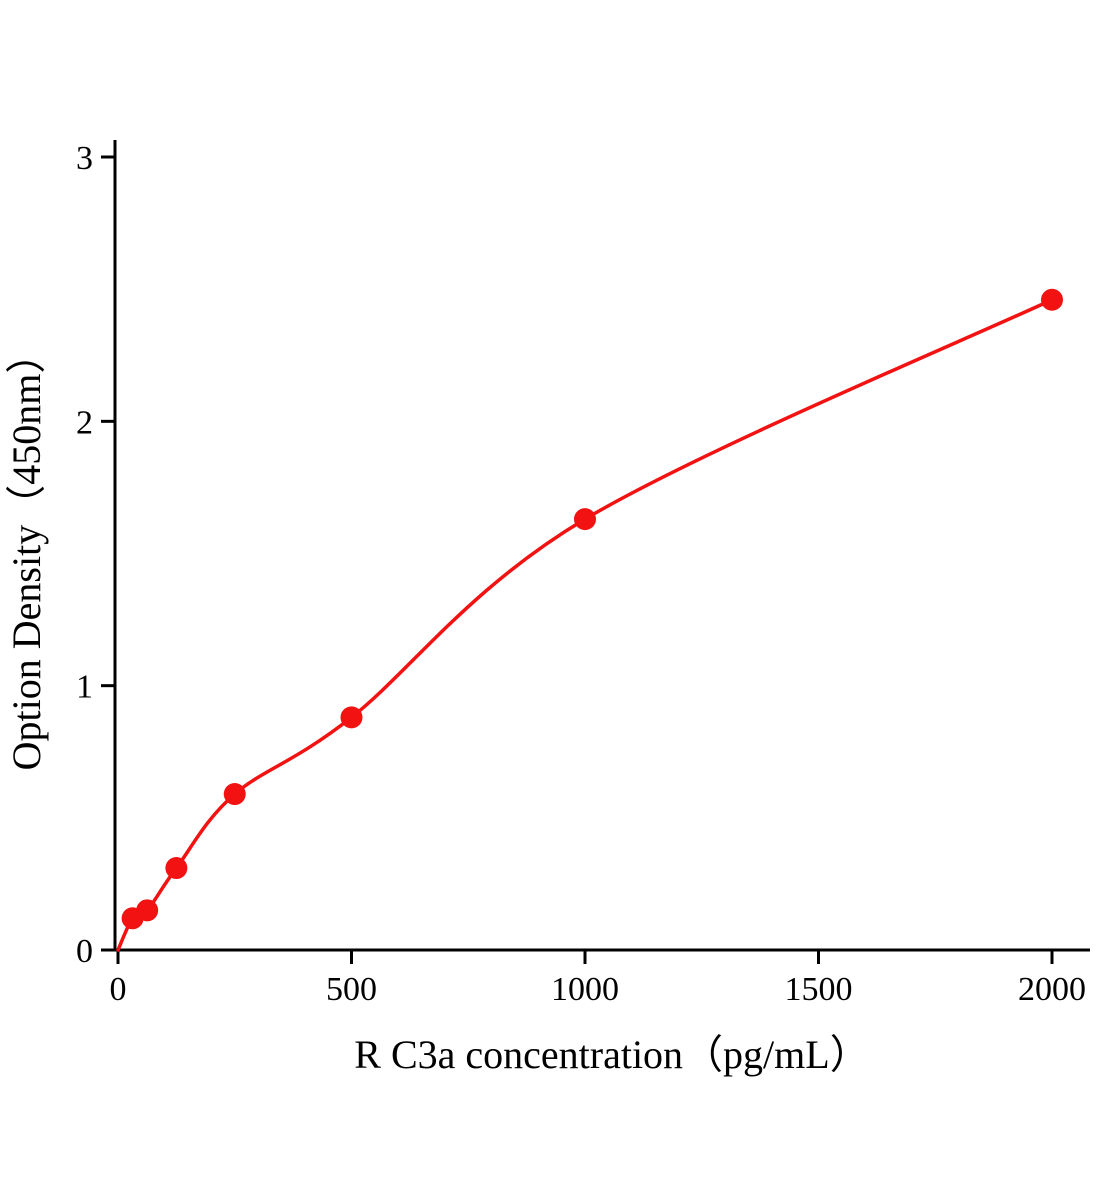 The width and height of the screenshot is (1104, 1200). Describe the element at coordinates (585, 989) in the screenshot. I see `x-tick-label: 1000` at that location.